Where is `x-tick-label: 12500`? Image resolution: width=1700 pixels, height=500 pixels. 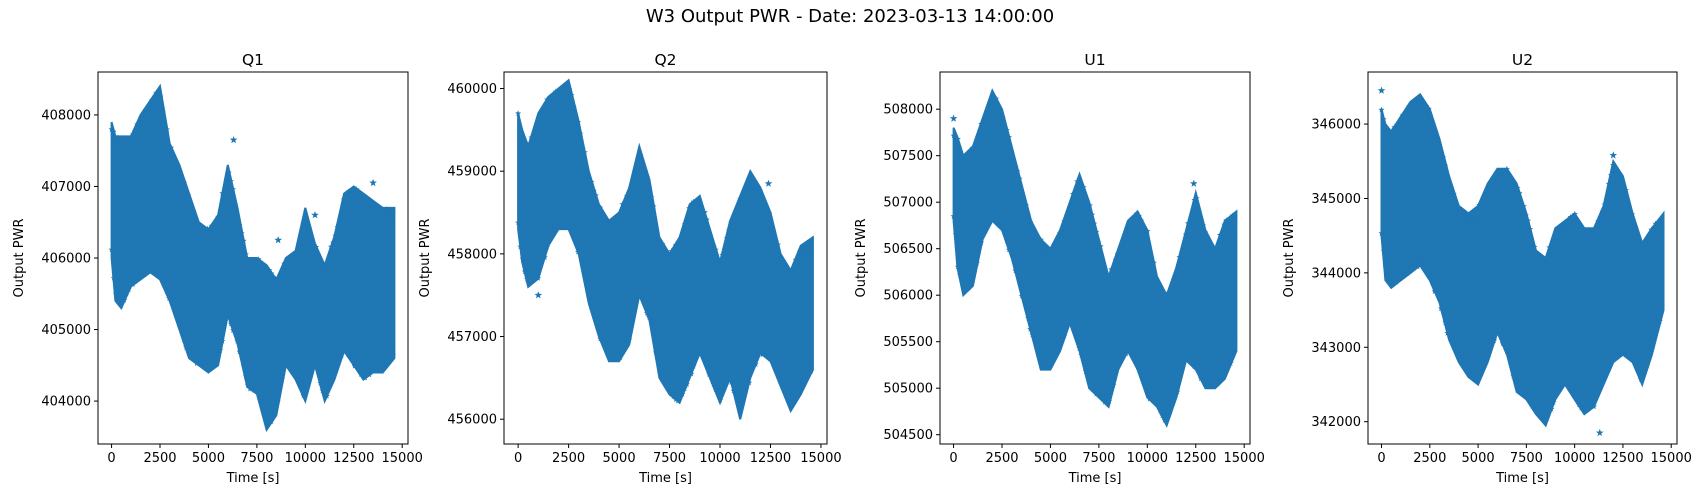
x-tick-label: 12500 is located at coordinates (353, 458).